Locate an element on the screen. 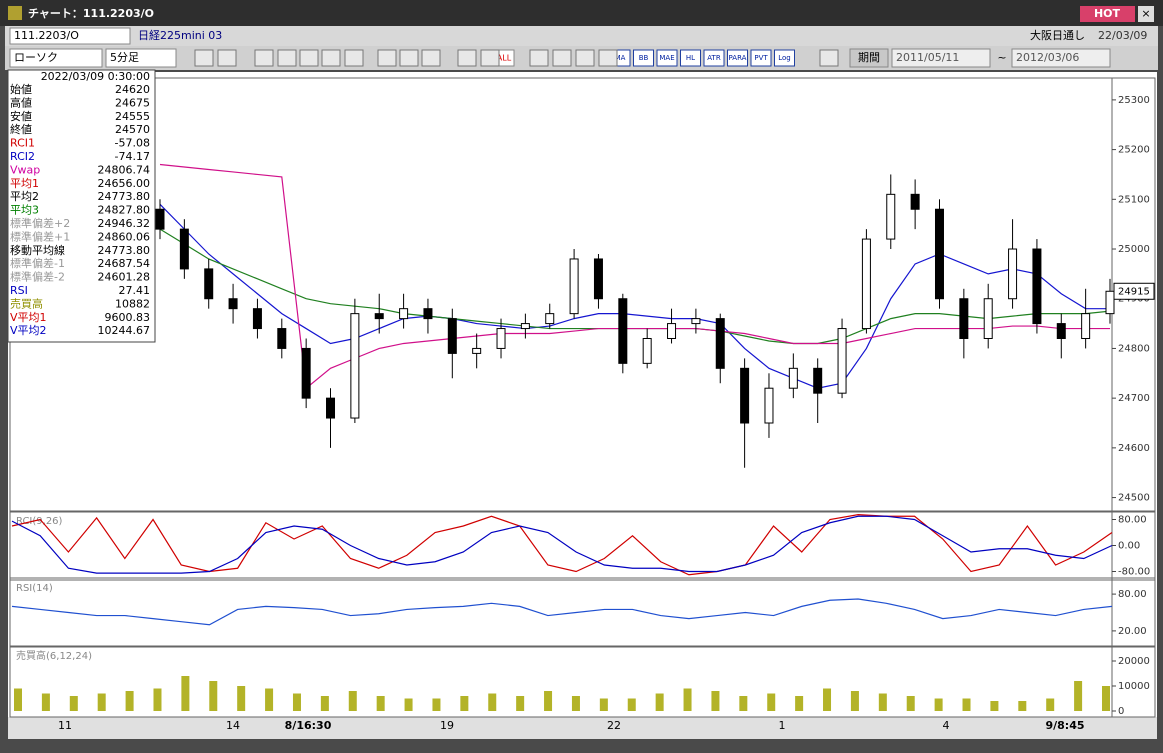 This screenshot has width=1163, height=753. info-value: 24555 is located at coordinates (132, 116).